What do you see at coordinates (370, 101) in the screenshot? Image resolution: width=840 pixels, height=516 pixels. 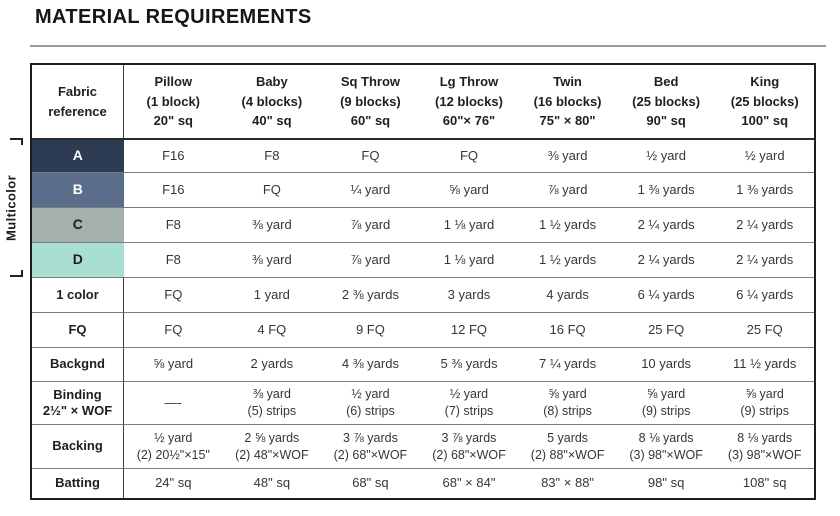 I see `column-header: Sq Throw (9 blocks) 60" sq` at bounding box center [370, 101].